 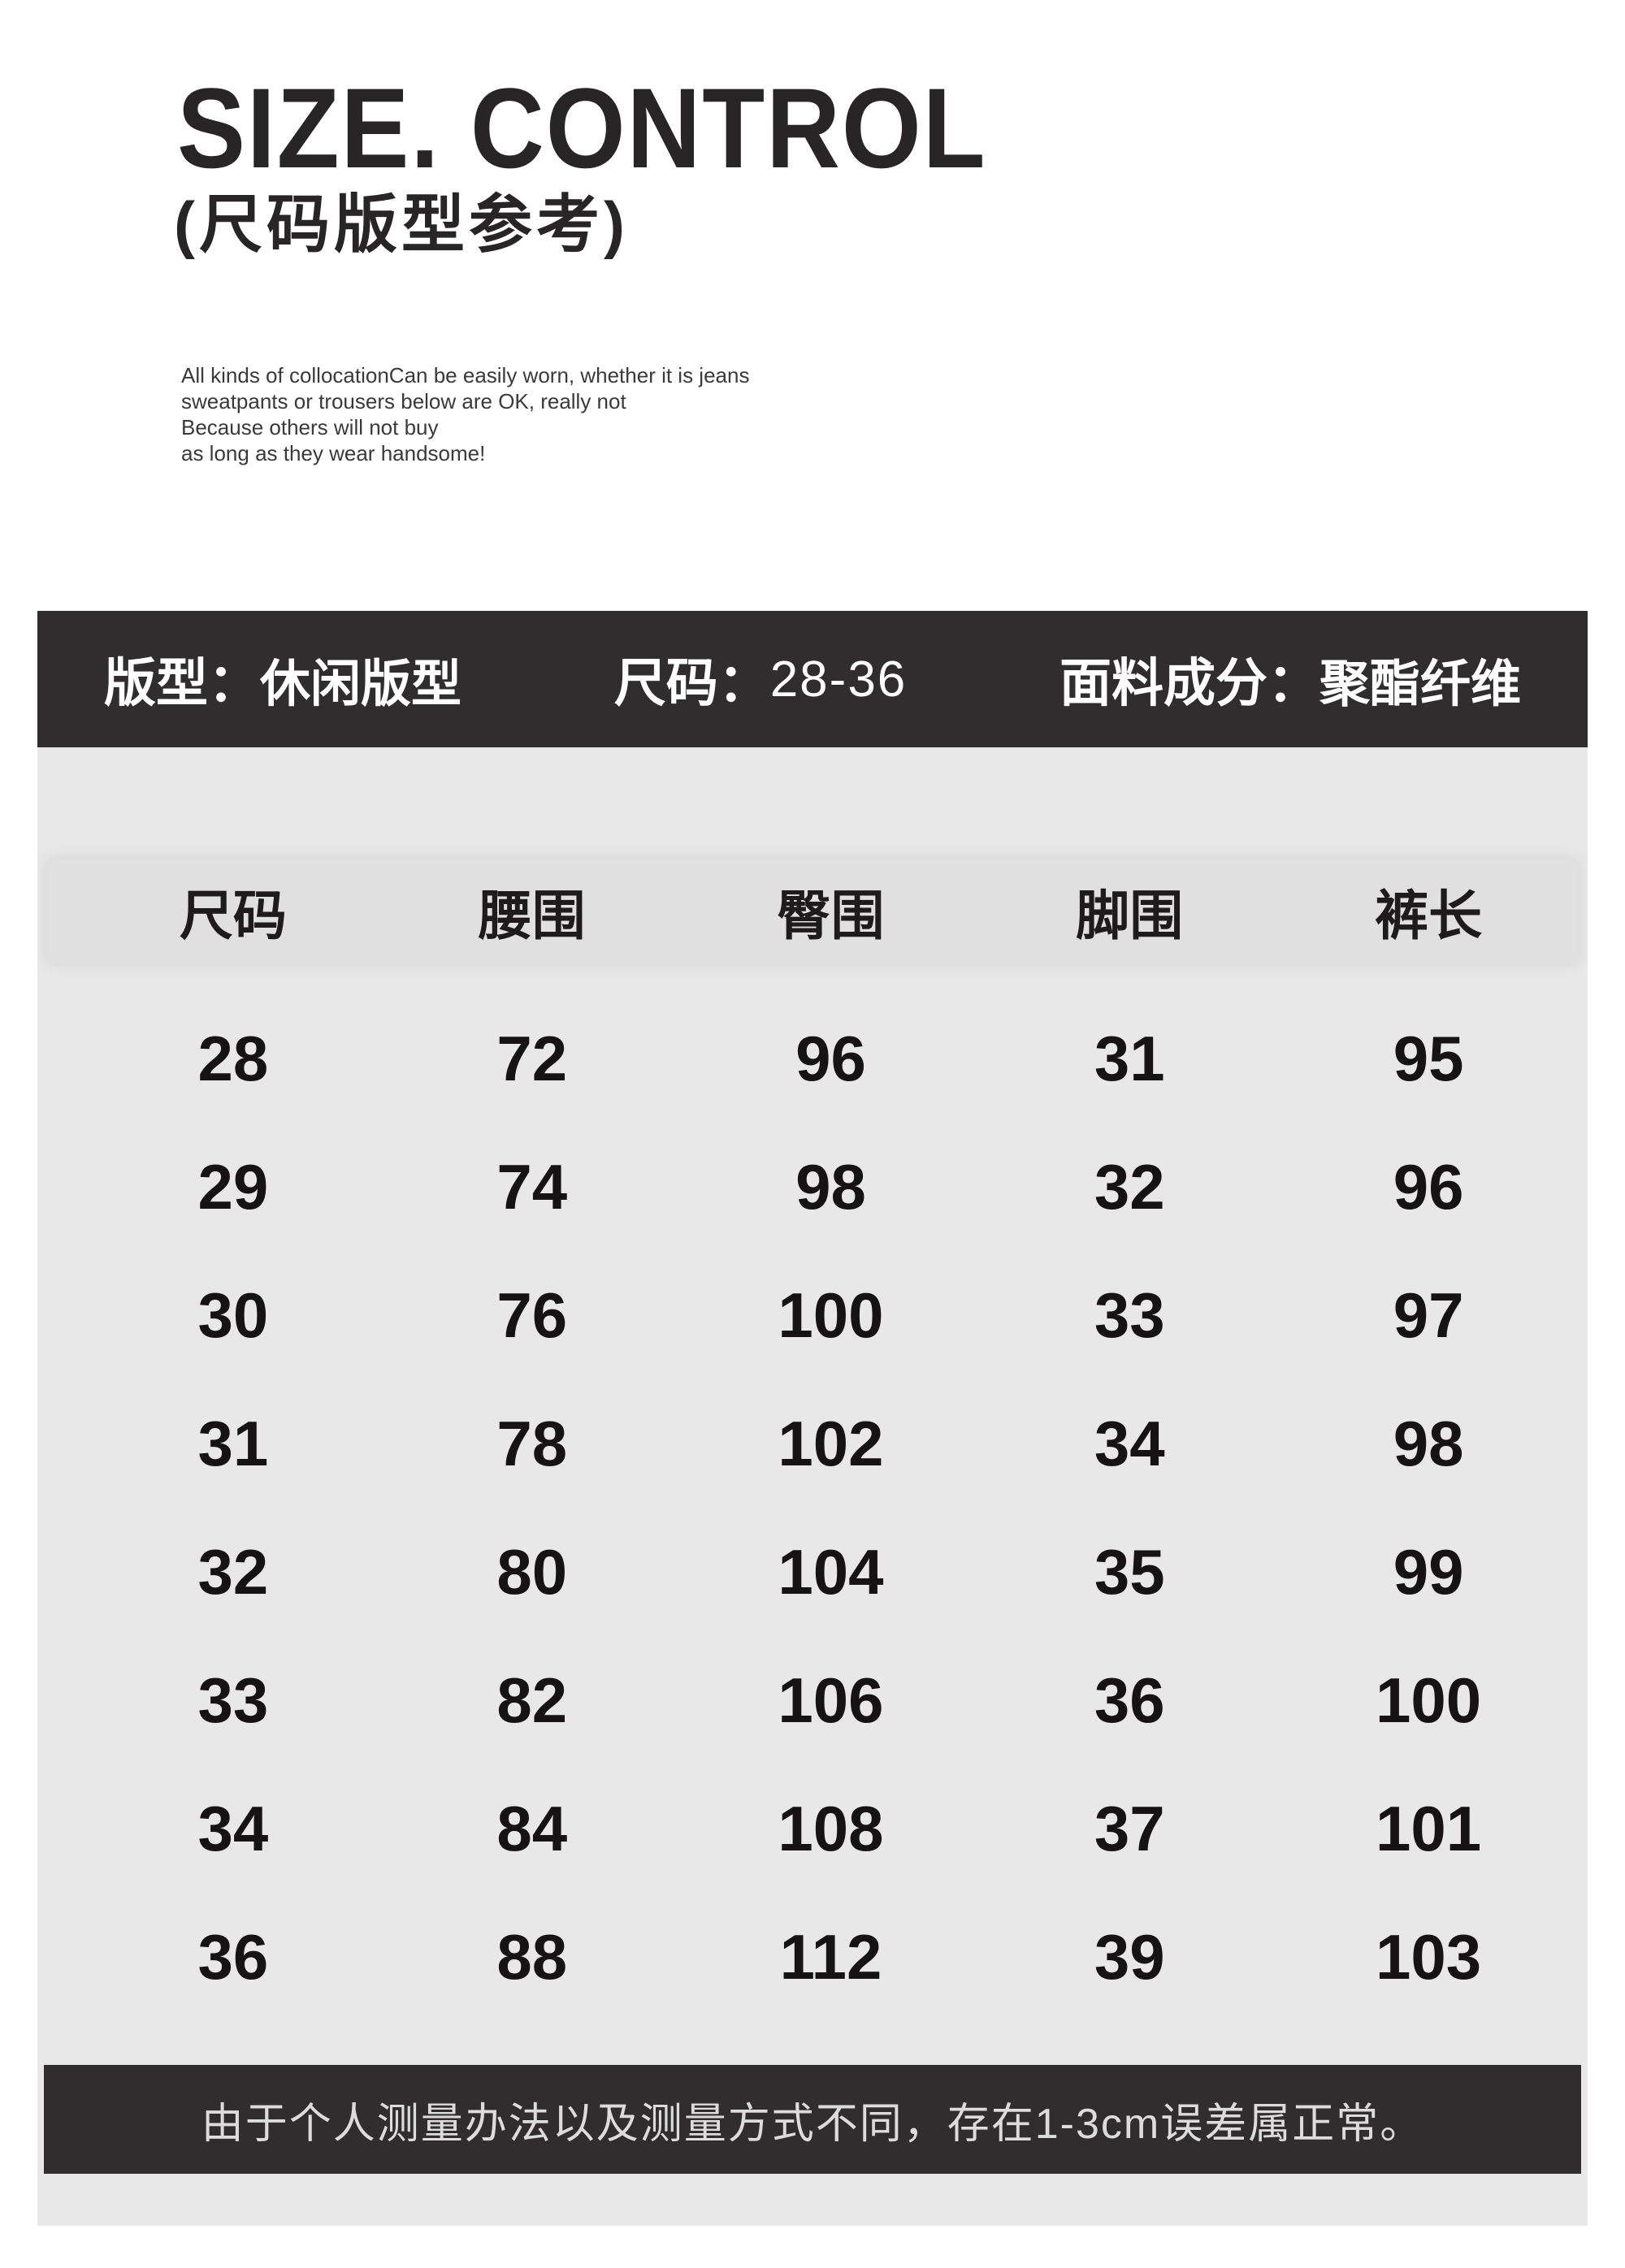 What do you see at coordinates (831, 1828) in the screenshot?
I see `table-cell: 108` at bounding box center [831, 1828].